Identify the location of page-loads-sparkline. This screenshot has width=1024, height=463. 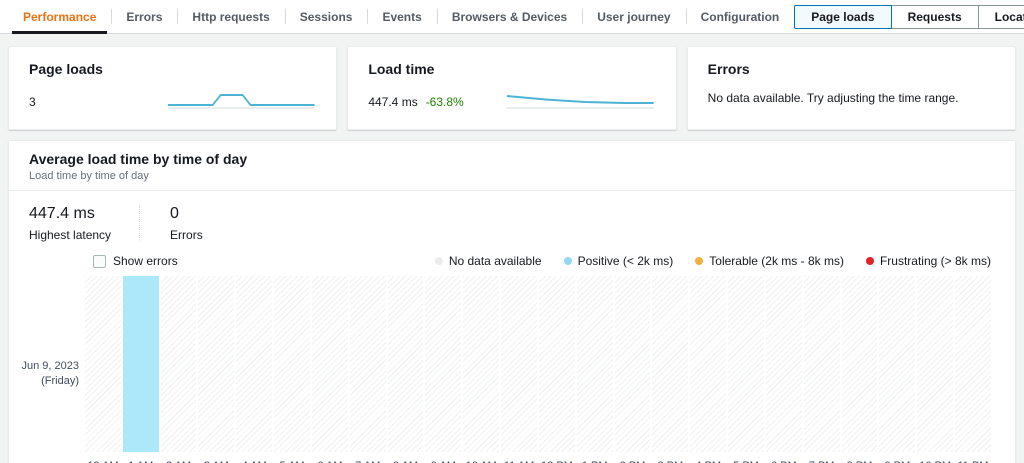
(241, 101).